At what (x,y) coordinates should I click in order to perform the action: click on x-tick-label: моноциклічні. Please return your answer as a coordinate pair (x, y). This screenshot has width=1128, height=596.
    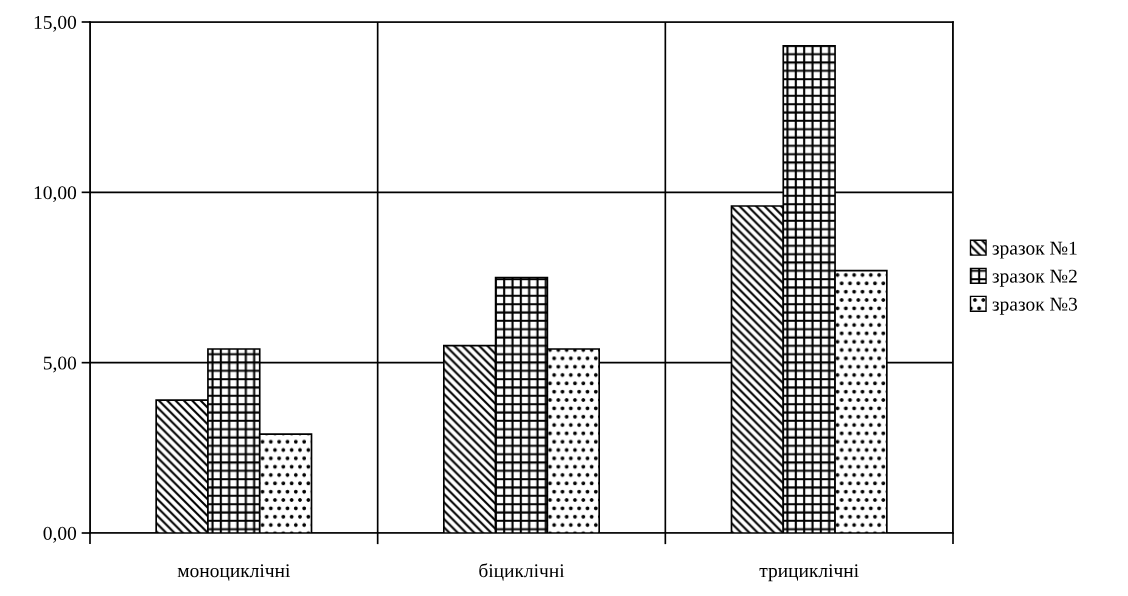
    Looking at the image, I should click on (234, 572).